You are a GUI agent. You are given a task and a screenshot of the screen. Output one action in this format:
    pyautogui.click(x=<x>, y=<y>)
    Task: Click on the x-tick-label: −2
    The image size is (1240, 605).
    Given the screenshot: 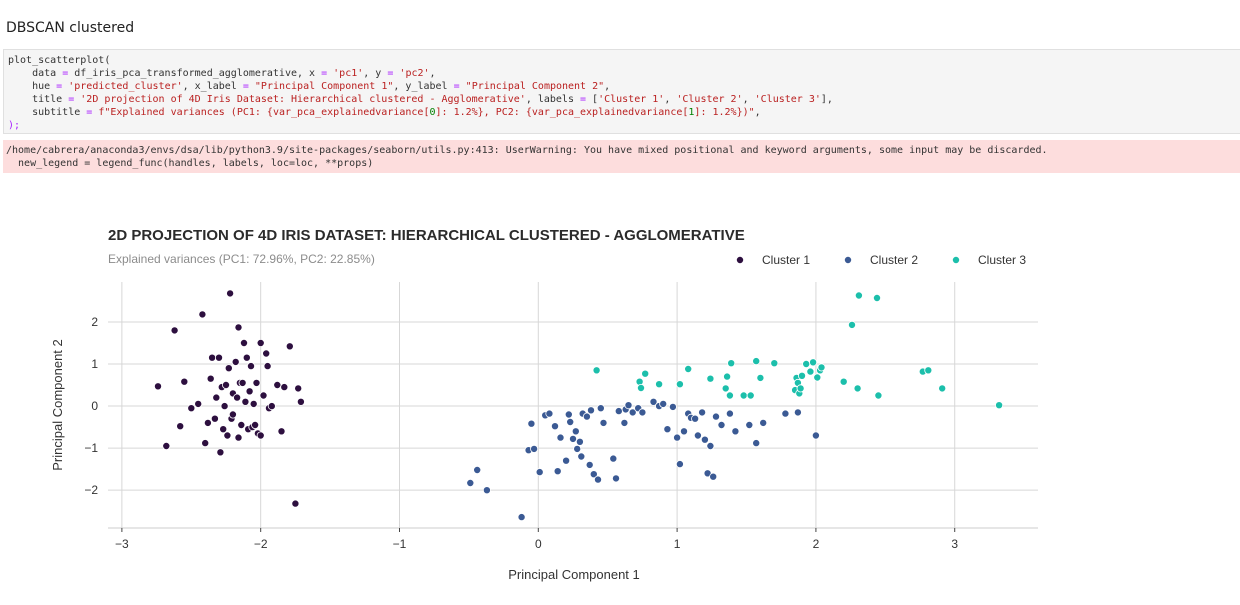 What is the action you would take?
    pyautogui.click(x=261, y=544)
    